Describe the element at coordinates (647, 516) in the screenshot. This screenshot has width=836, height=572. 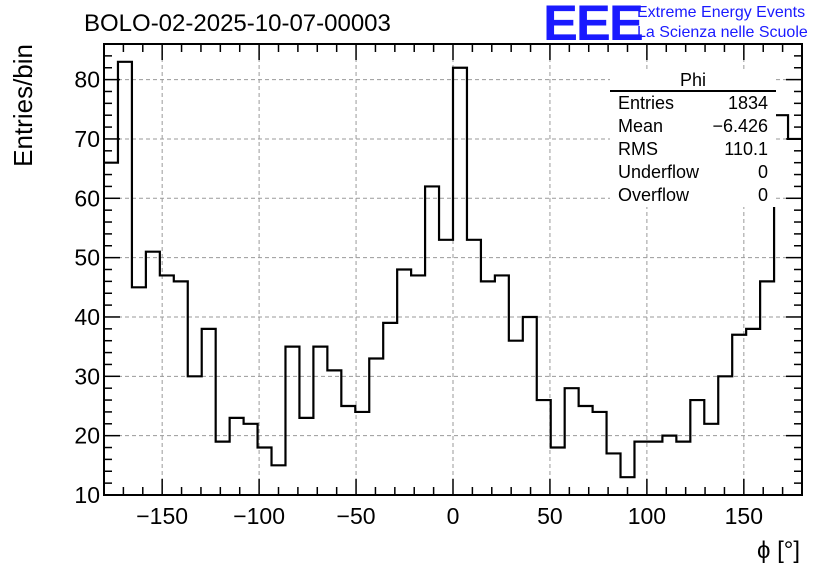
I see `x-tick-label: 100` at that location.